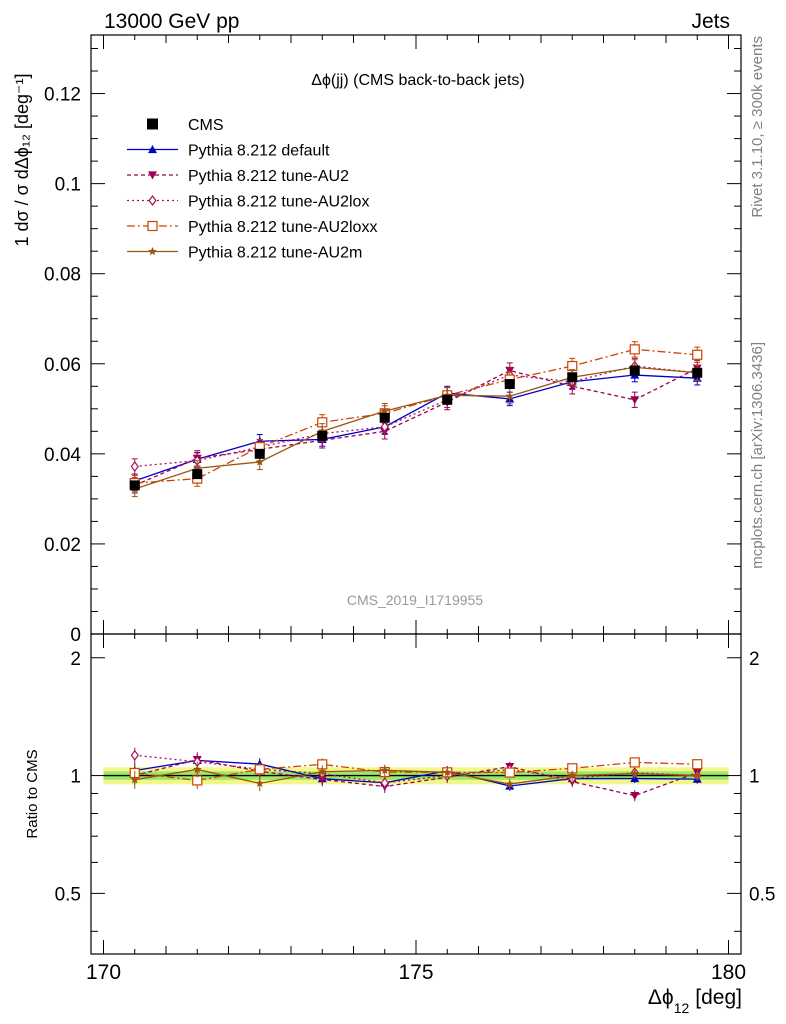 The width and height of the screenshot is (786, 1024). I want to click on y-tick-label: 0.08, so click(62, 275).